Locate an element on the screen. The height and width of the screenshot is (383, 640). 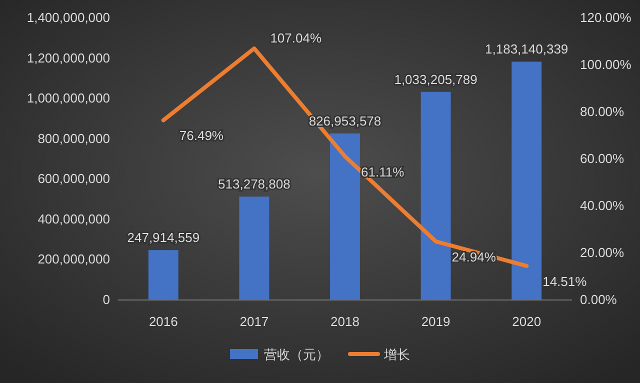
x-tick-label: 2018 is located at coordinates (345, 321).